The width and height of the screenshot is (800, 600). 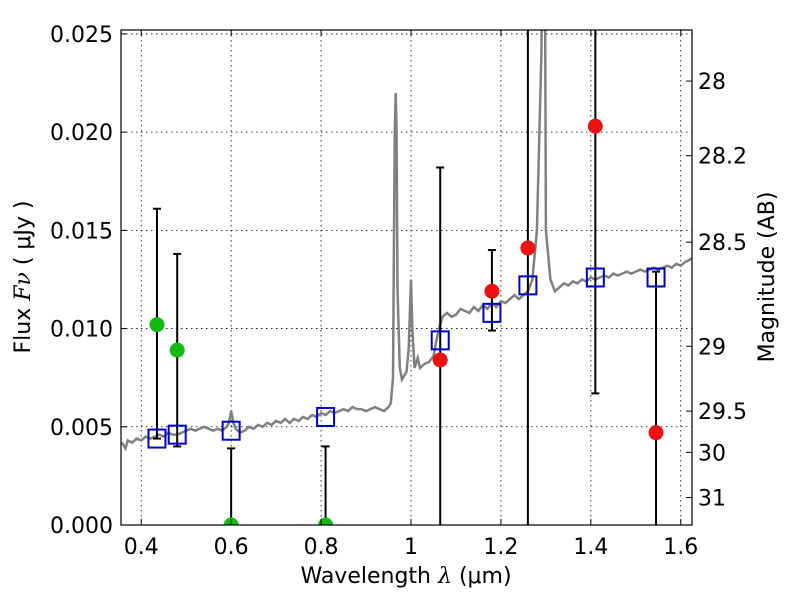 I want to click on x-tick-label: 0.8, so click(x=321, y=547).